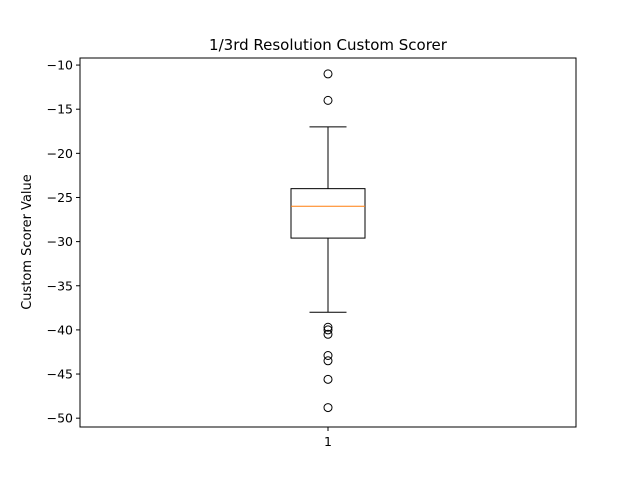 This screenshot has width=640, height=480. What do you see at coordinates (328, 45) in the screenshot?
I see `chart-title: 1/3rd Resolution Custom Scorer` at bounding box center [328, 45].